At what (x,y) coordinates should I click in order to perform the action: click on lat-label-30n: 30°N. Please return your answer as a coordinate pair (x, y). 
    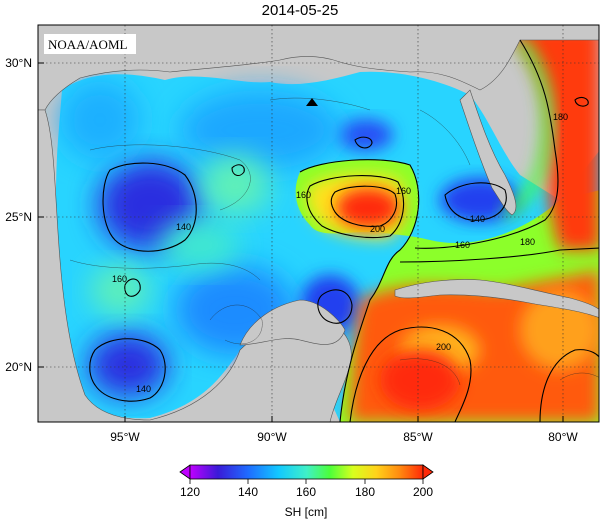
    Looking at the image, I should click on (18, 63).